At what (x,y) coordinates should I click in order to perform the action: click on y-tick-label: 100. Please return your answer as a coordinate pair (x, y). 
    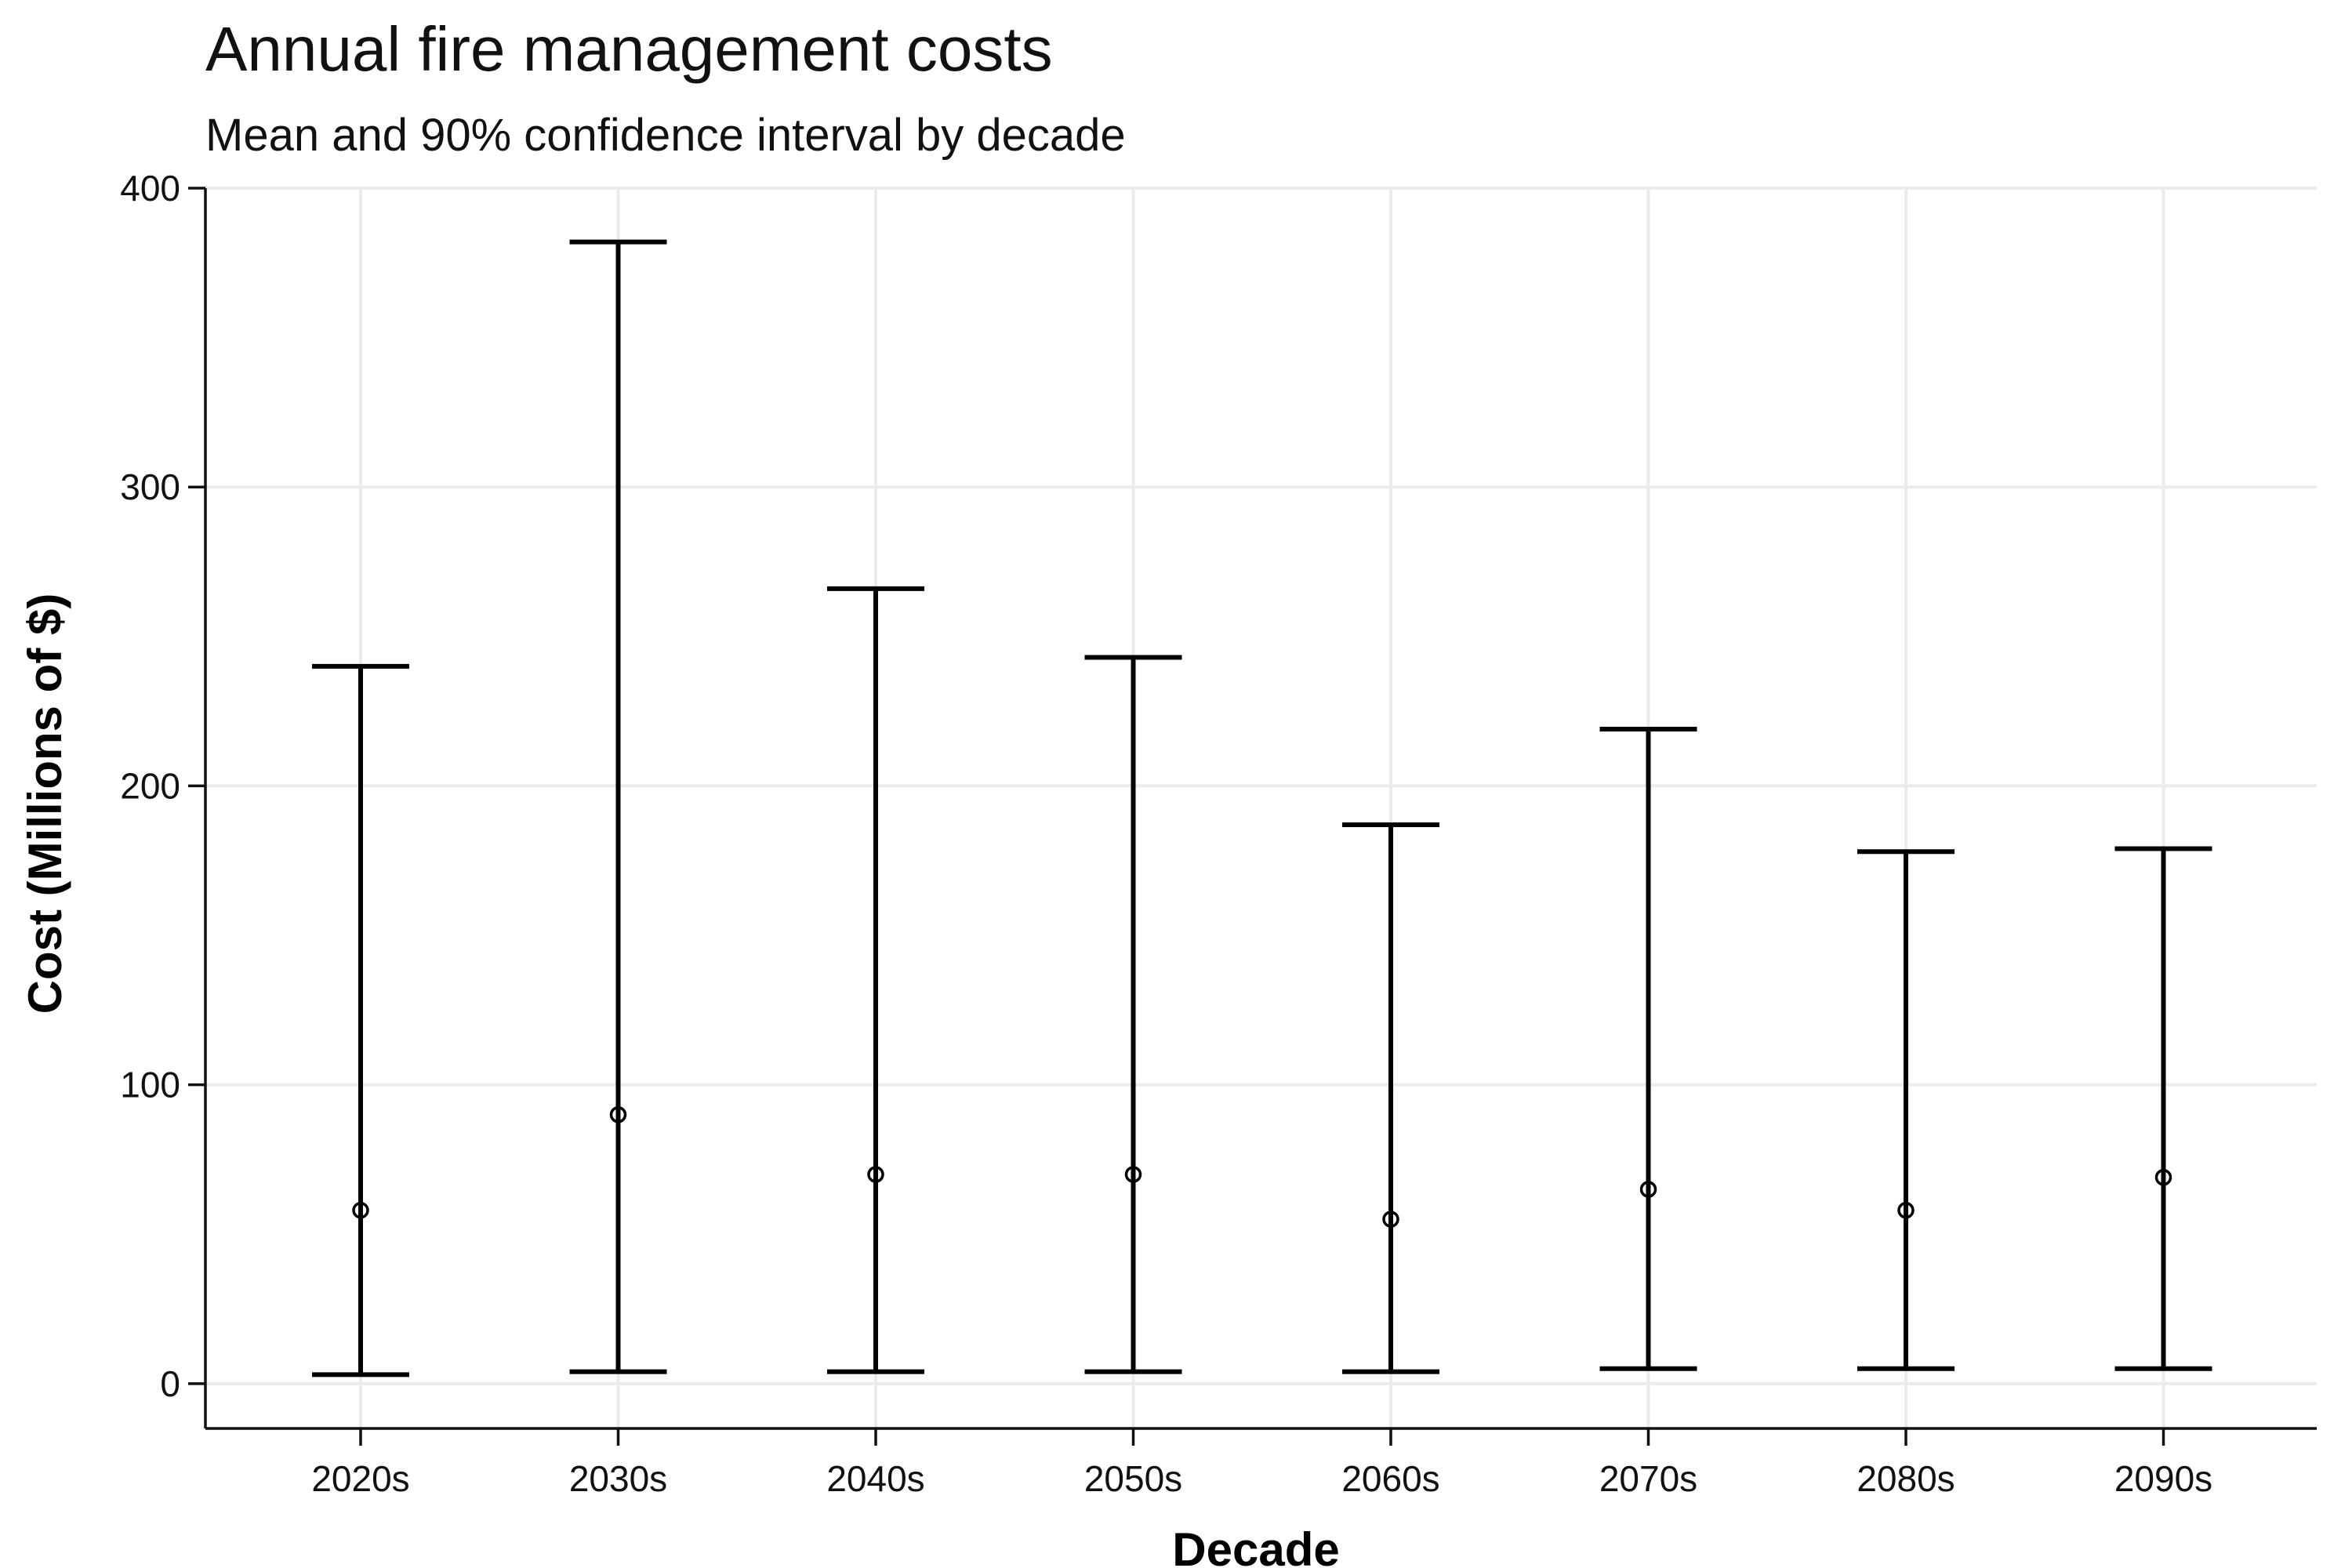
    Looking at the image, I should click on (150, 1085).